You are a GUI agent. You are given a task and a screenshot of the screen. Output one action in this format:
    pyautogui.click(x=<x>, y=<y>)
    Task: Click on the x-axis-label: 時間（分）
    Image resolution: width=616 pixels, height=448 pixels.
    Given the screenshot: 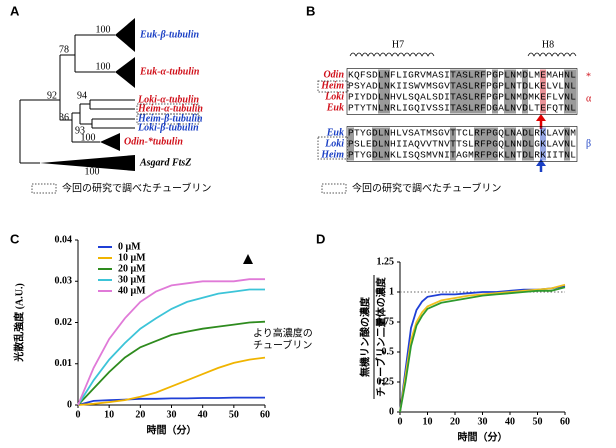 What is the action you would take?
    pyautogui.click(x=483, y=436)
    